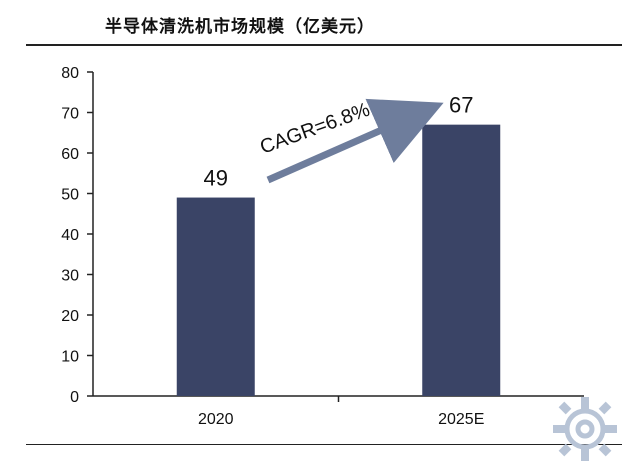 Image resolution: width=640 pixels, height=476 pixels. I want to click on data-labels: 49 67, so click(339, 142).